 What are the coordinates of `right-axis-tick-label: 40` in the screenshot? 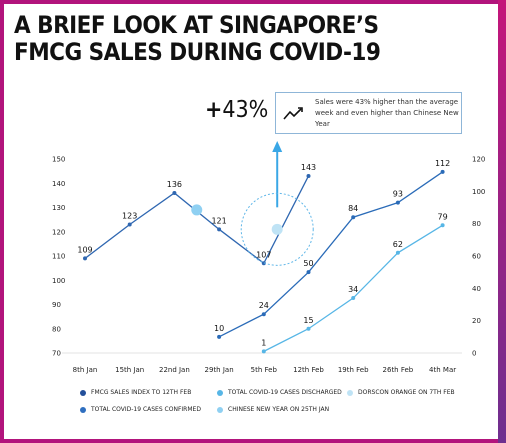 It's located at (476, 289).